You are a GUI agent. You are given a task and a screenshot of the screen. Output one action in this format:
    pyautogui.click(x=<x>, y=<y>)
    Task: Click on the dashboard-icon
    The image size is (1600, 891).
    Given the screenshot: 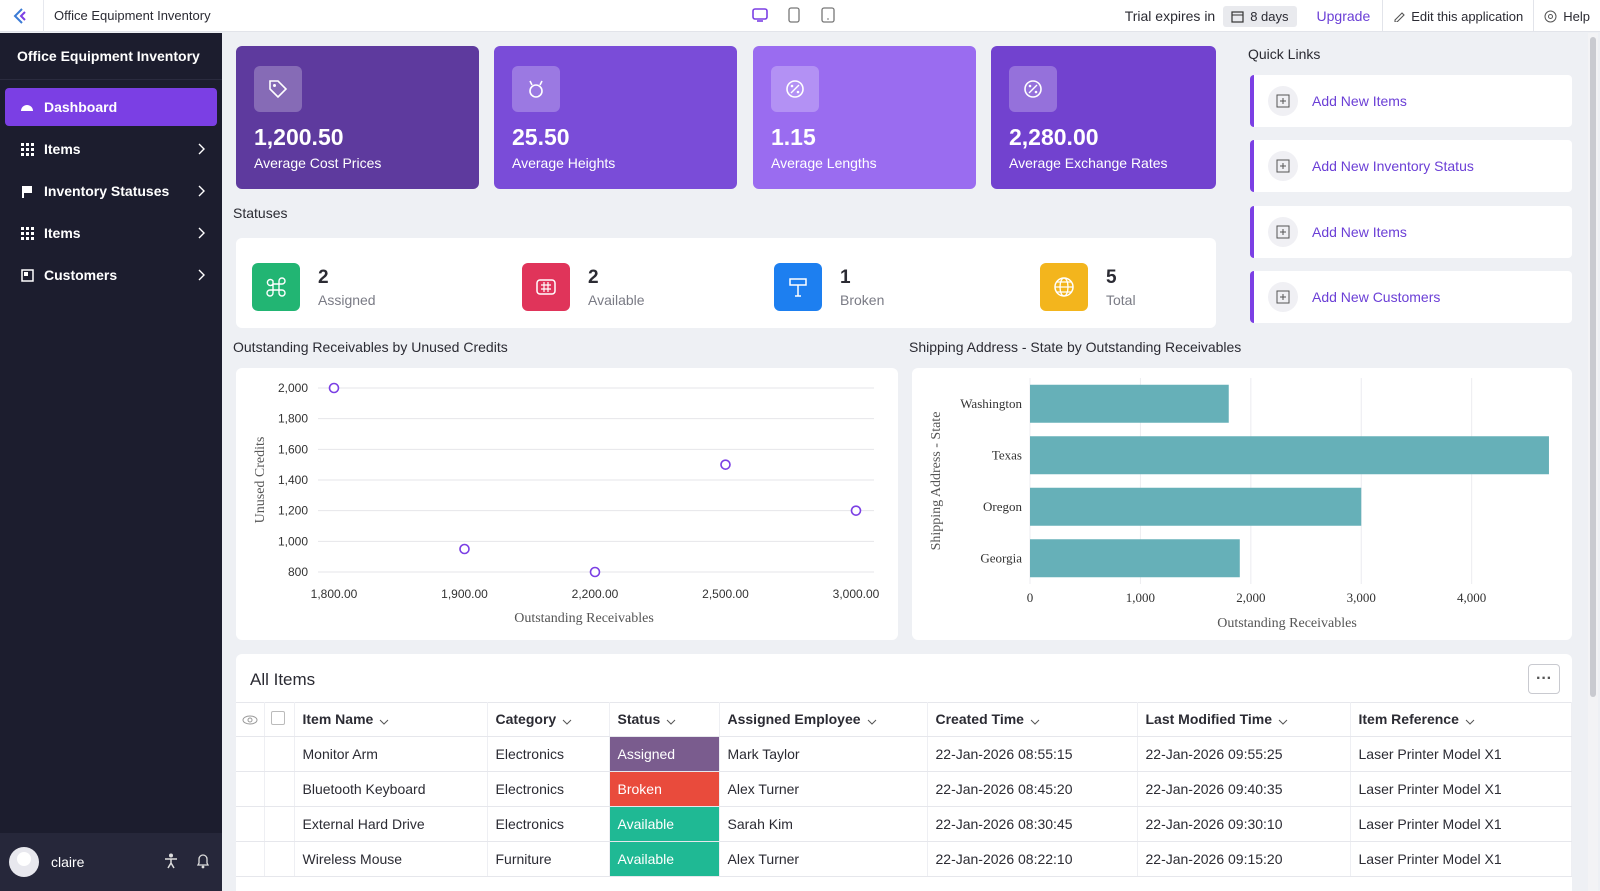 What is the action you would take?
    pyautogui.click(x=27, y=107)
    